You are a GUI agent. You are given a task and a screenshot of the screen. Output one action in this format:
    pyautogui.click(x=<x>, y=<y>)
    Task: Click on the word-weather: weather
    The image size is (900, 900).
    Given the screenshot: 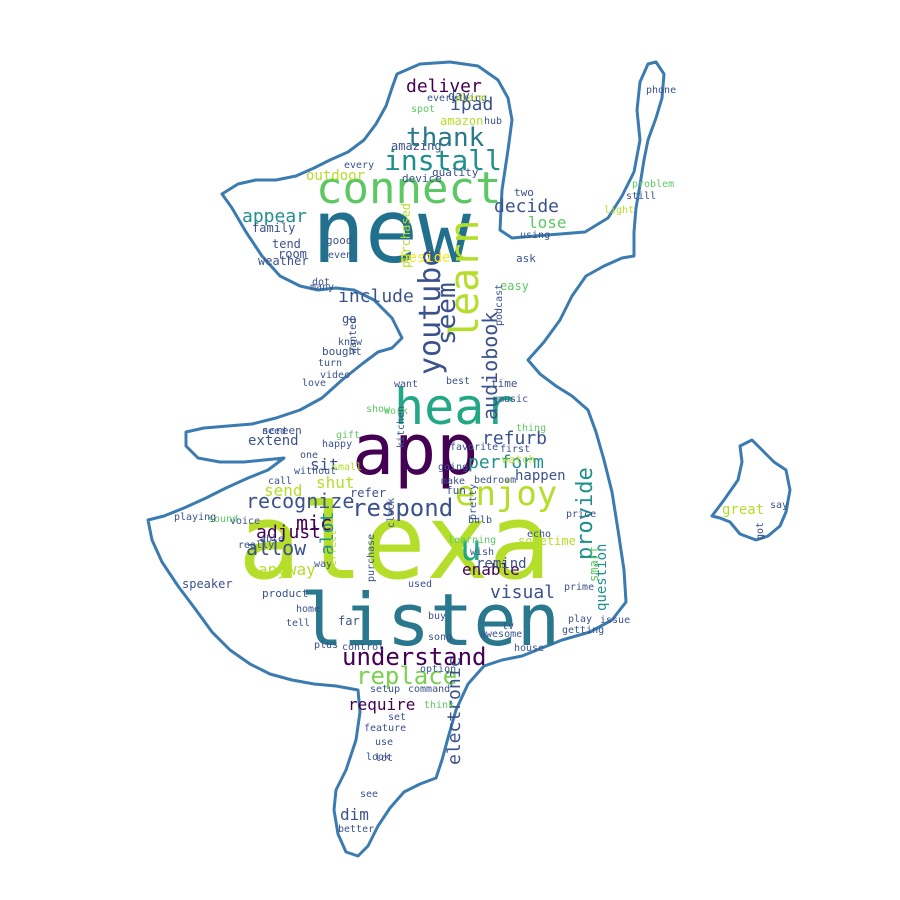 What is the action you would take?
    pyautogui.click(x=283, y=261)
    